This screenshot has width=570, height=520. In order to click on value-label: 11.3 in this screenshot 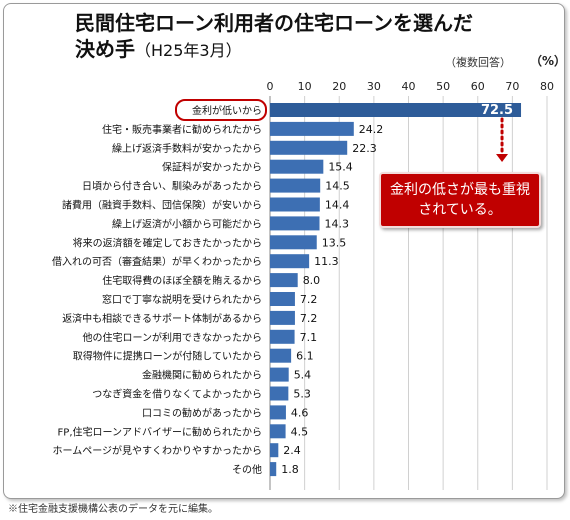, I will do `click(326, 261)`.